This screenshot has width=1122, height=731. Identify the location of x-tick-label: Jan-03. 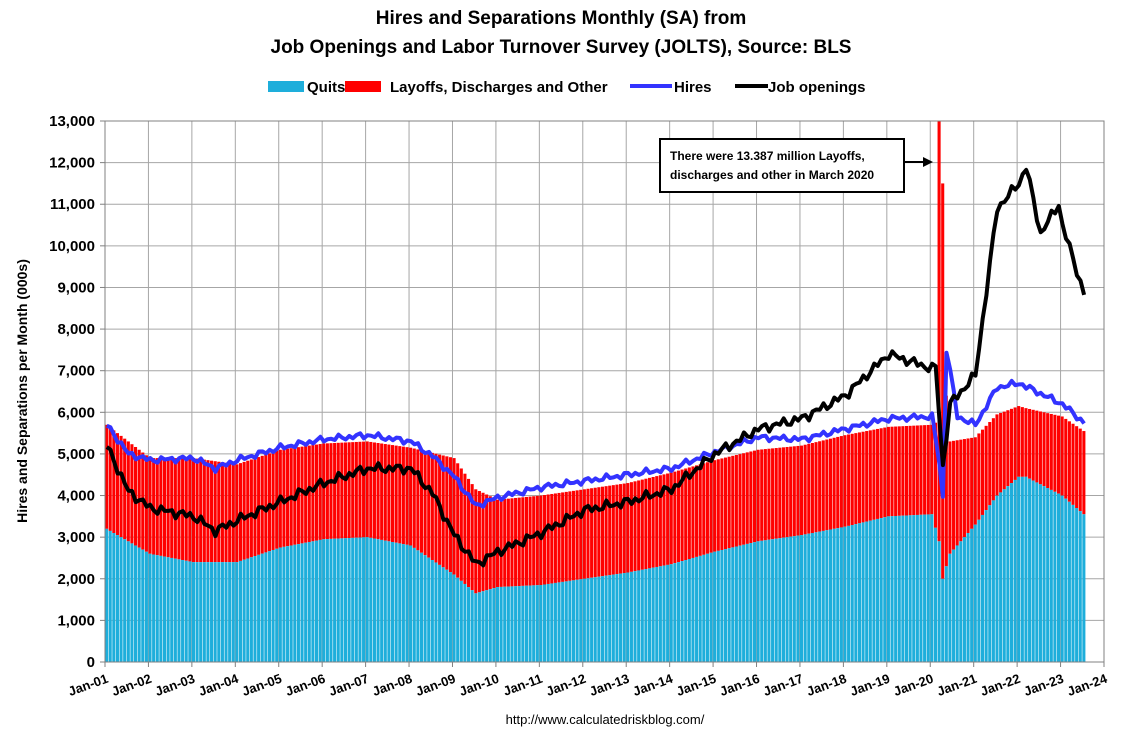
(175, 685).